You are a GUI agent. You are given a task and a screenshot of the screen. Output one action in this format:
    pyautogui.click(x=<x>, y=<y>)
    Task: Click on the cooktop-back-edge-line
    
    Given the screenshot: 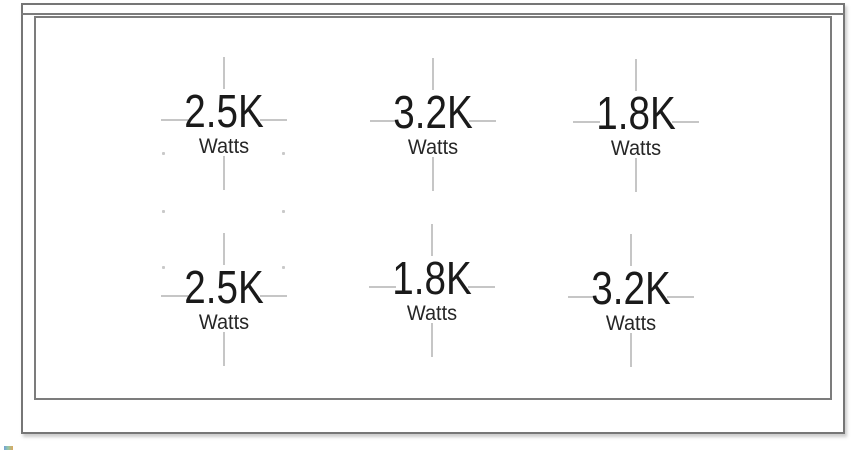 What is the action you would take?
    pyautogui.click(x=433, y=14)
    